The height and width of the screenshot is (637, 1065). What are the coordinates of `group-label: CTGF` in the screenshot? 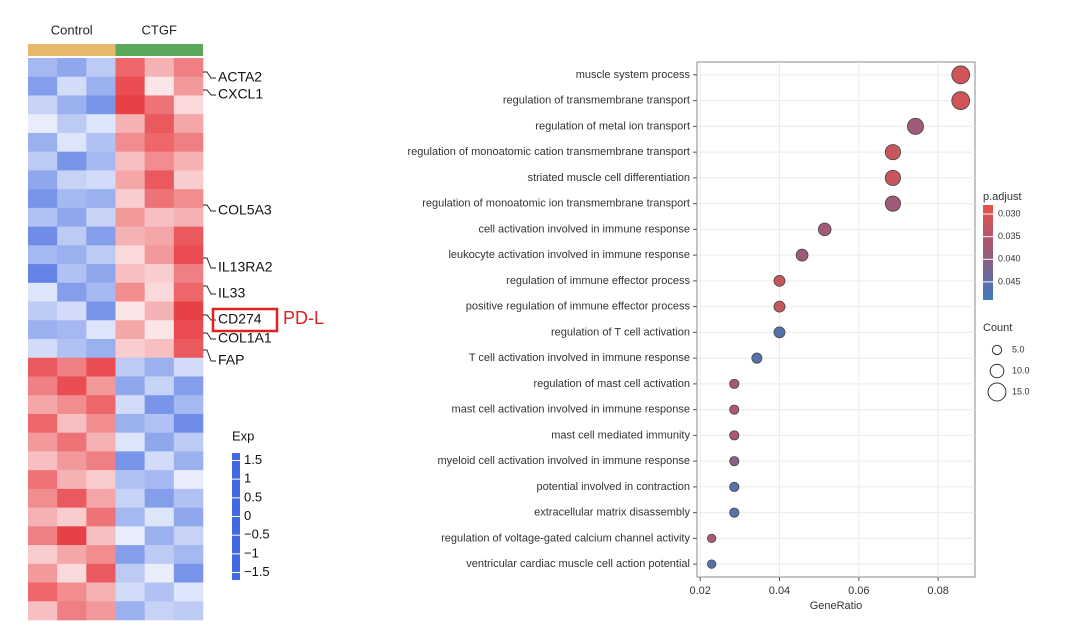 It's located at (159, 29).